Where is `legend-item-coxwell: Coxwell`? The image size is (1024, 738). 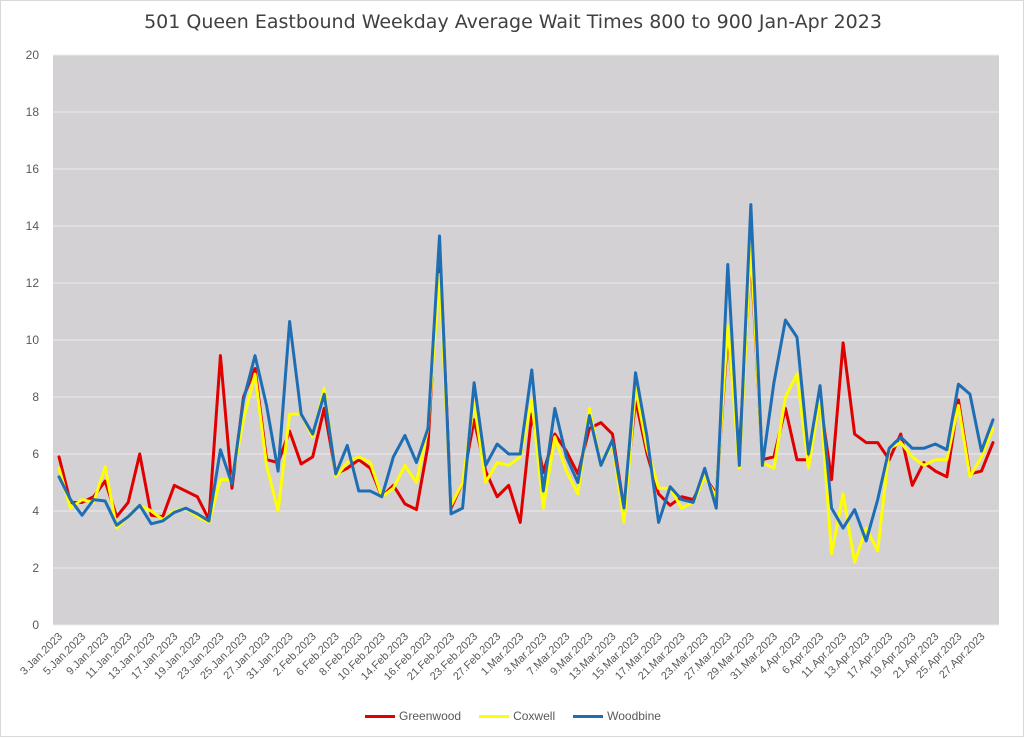 legend-item-coxwell: Coxwell is located at coordinates (517, 716).